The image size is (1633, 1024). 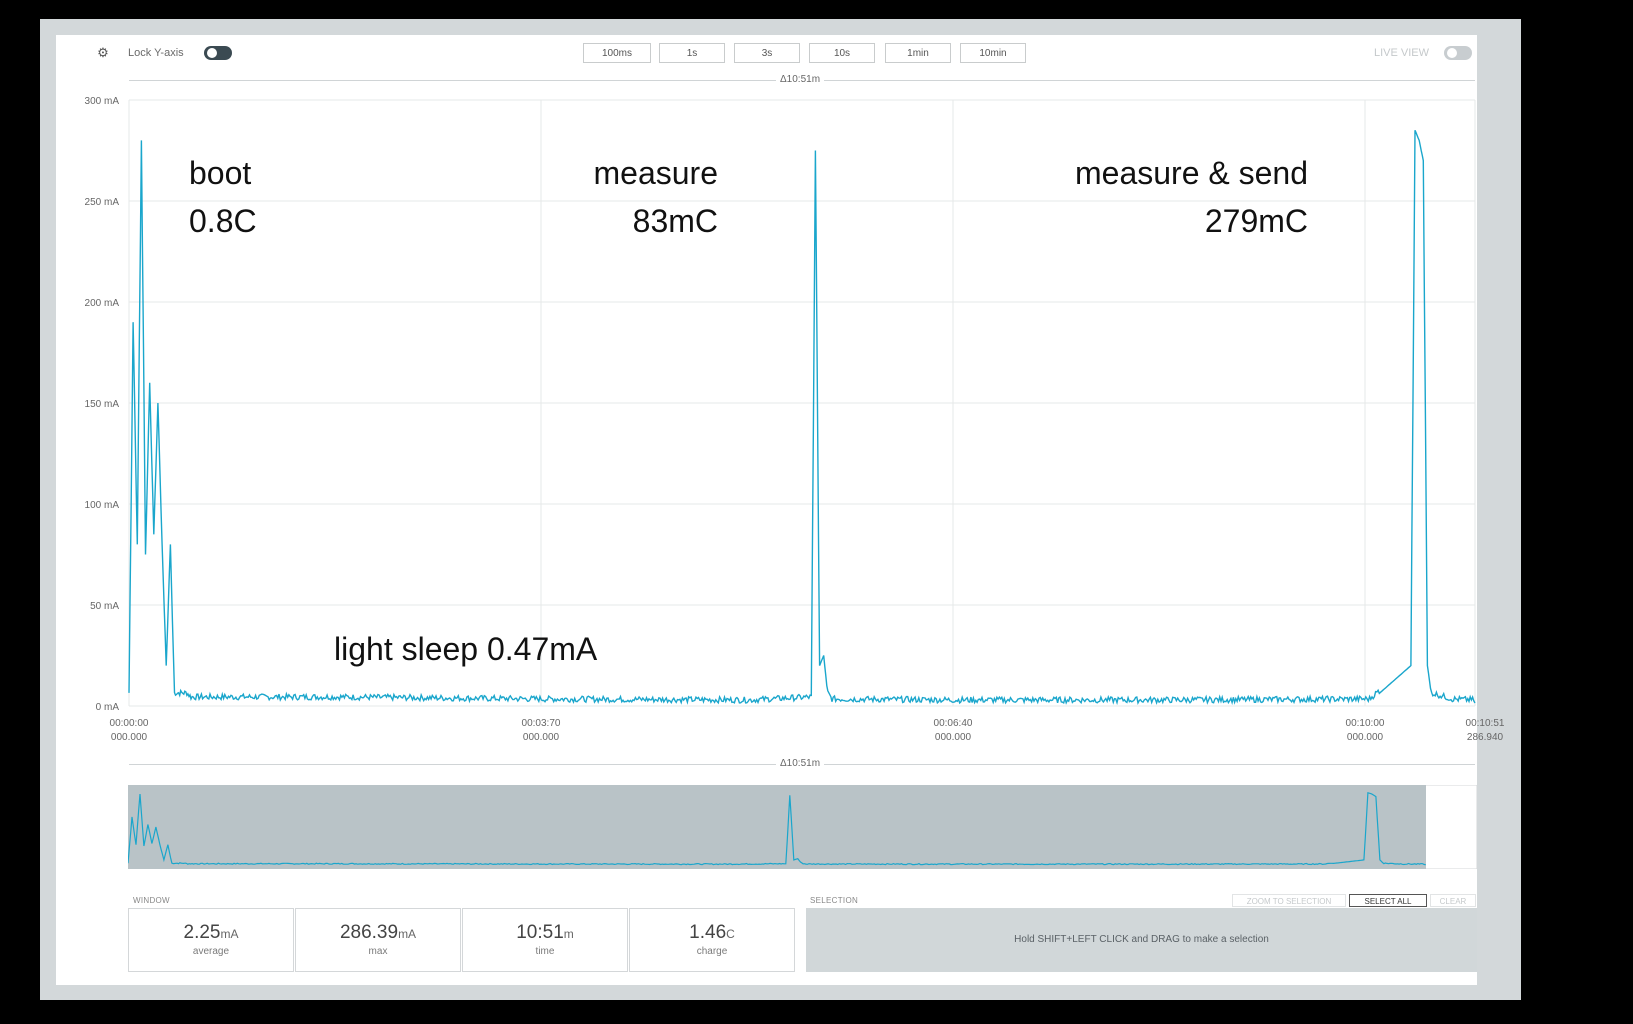 What do you see at coordinates (1388, 900) in the screenshot?
I see `select-all-button: SELECT ALL` at bounding box center [1388, 900].